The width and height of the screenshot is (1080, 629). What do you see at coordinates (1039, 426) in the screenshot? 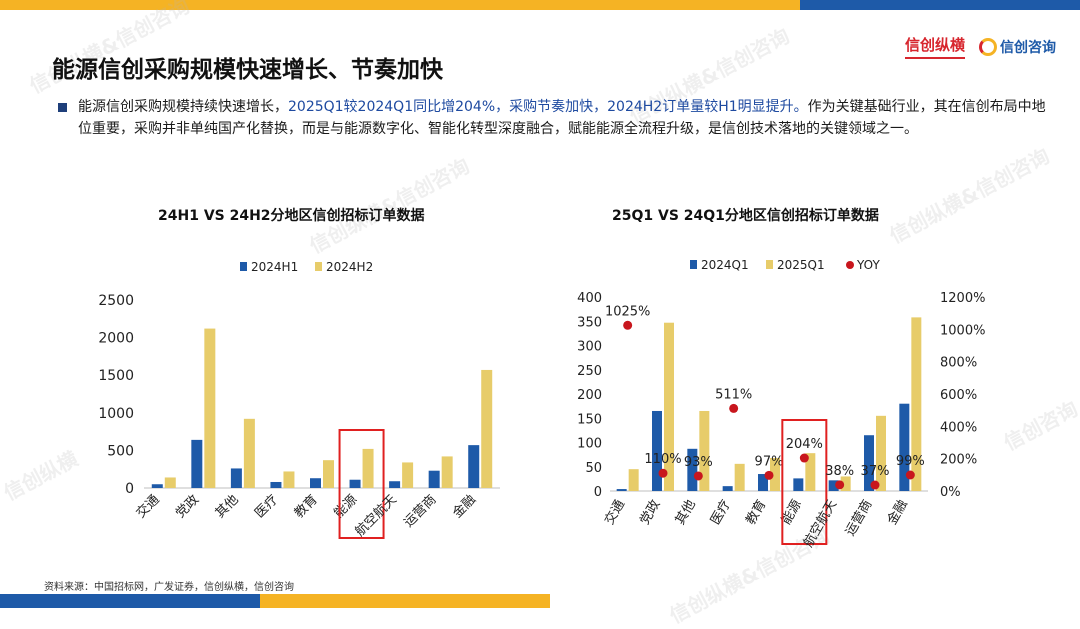
I see `watermark: 信创咨询` at bounding box center [1039, 426].